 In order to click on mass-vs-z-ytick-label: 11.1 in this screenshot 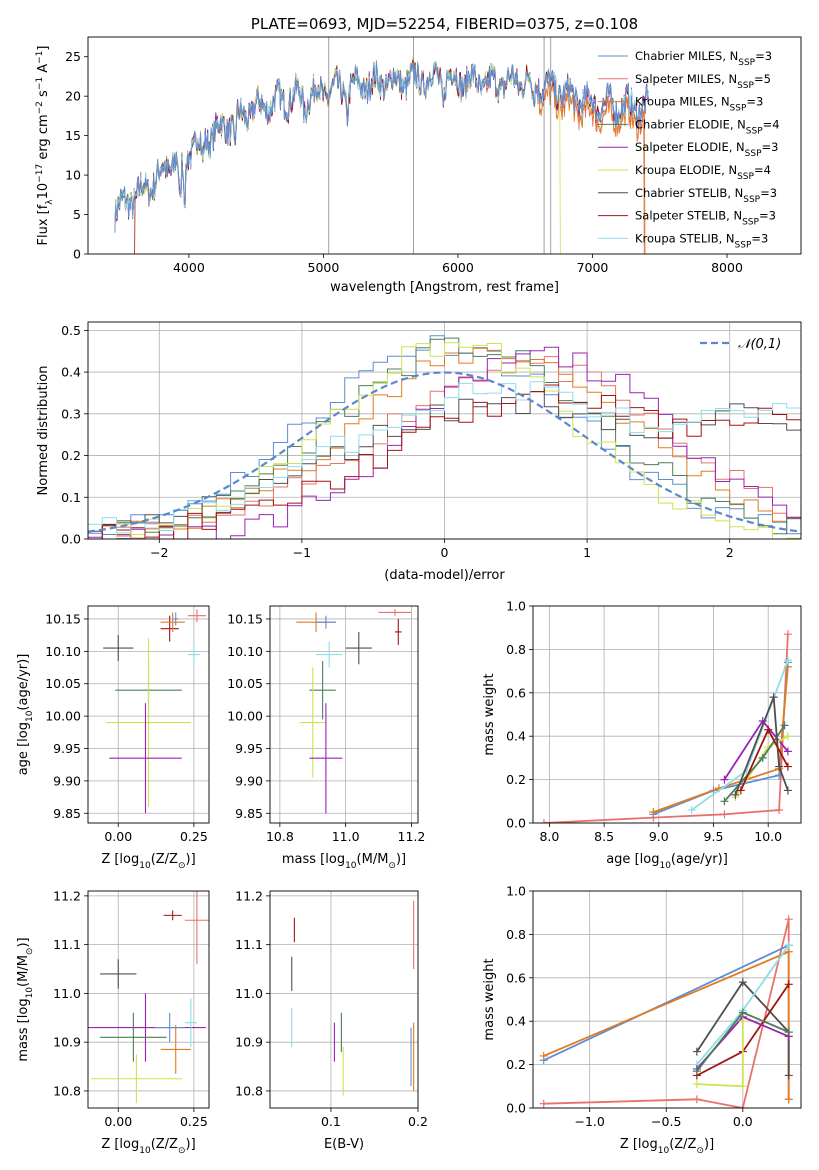, I will do `click(67, 944)`.